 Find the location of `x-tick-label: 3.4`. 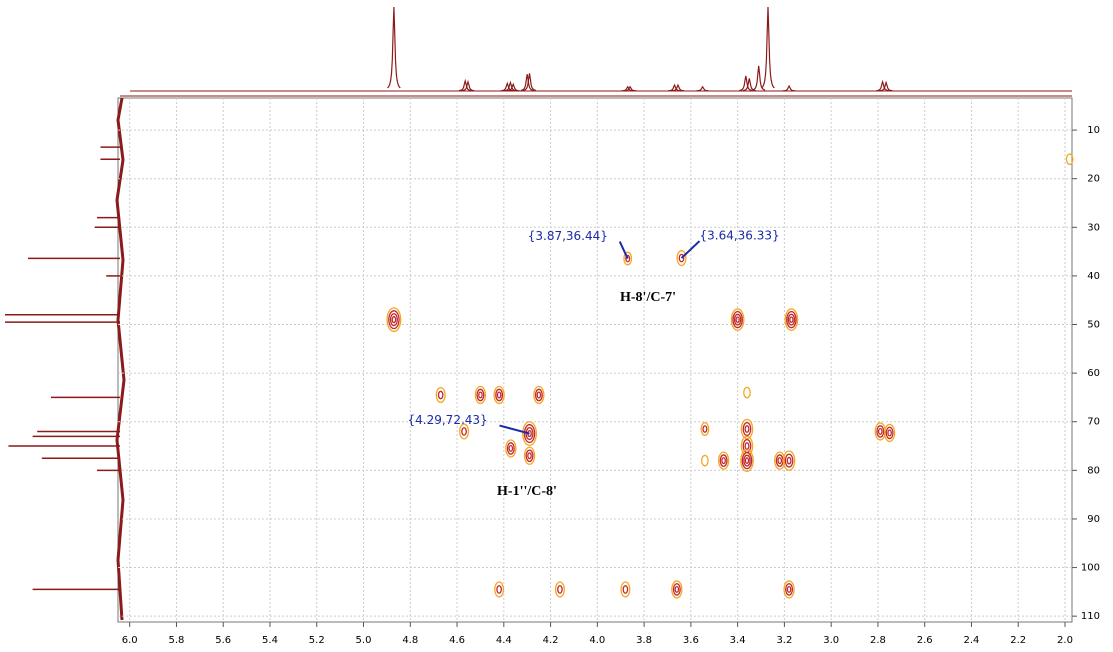

x-tick-label: 3.4 is located at coordinates (738, 640).